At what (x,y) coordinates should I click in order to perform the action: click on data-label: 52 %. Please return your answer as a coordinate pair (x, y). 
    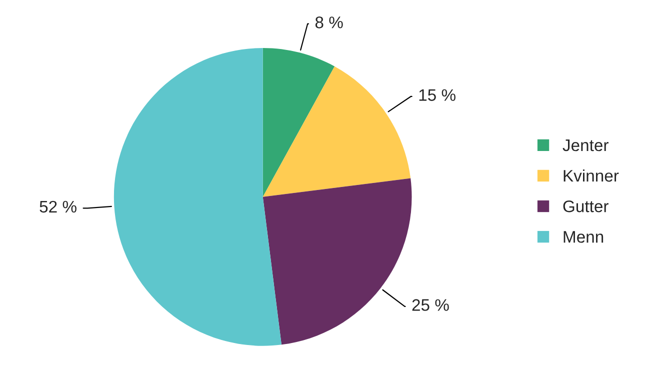
    Looking at the image, I should click on (58, 206).